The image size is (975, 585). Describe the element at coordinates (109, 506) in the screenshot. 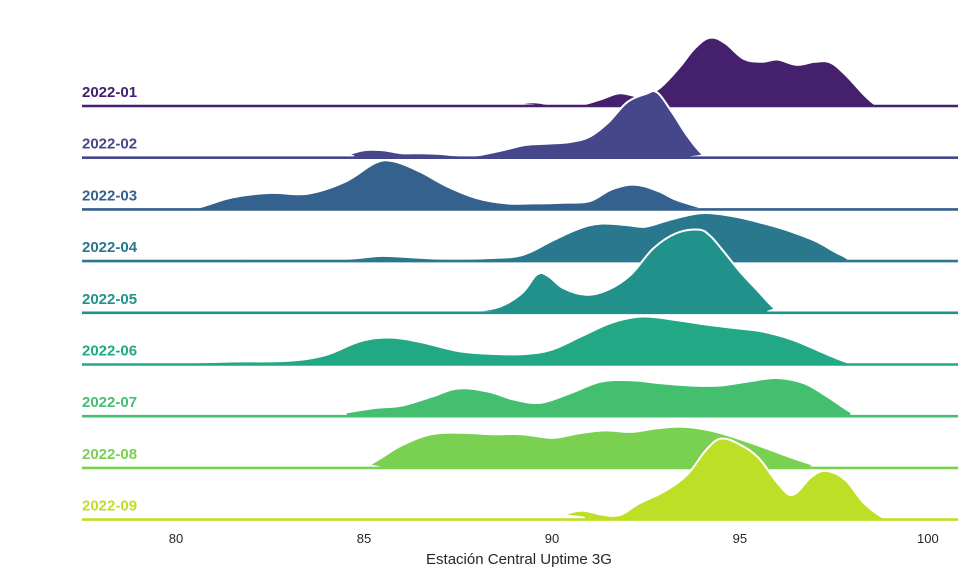

I see `row-label-2022-09: 2022-09` at that location.